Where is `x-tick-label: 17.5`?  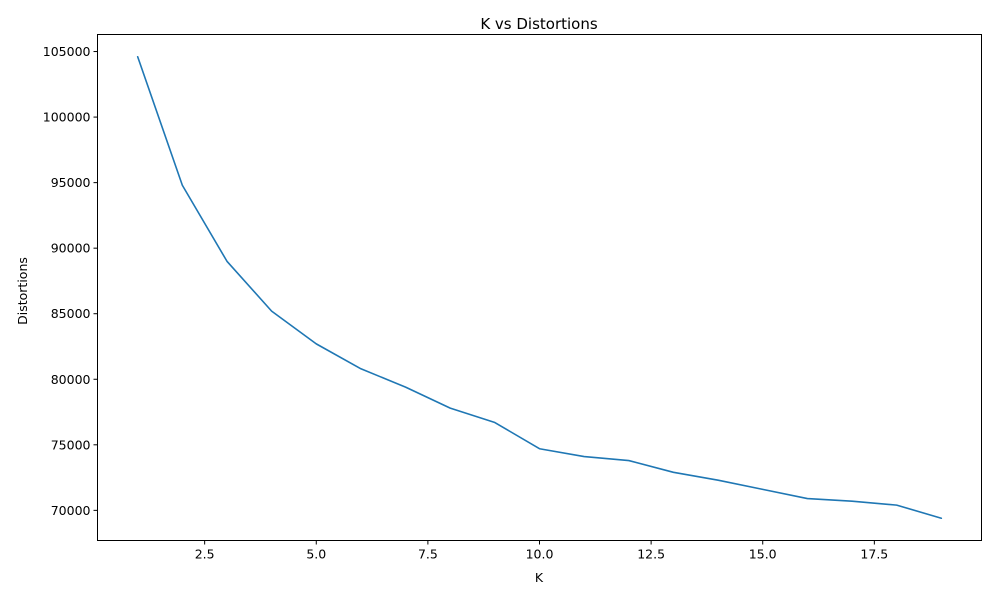
x-tick-label: 17.5 is located at coordinates (874, 554).